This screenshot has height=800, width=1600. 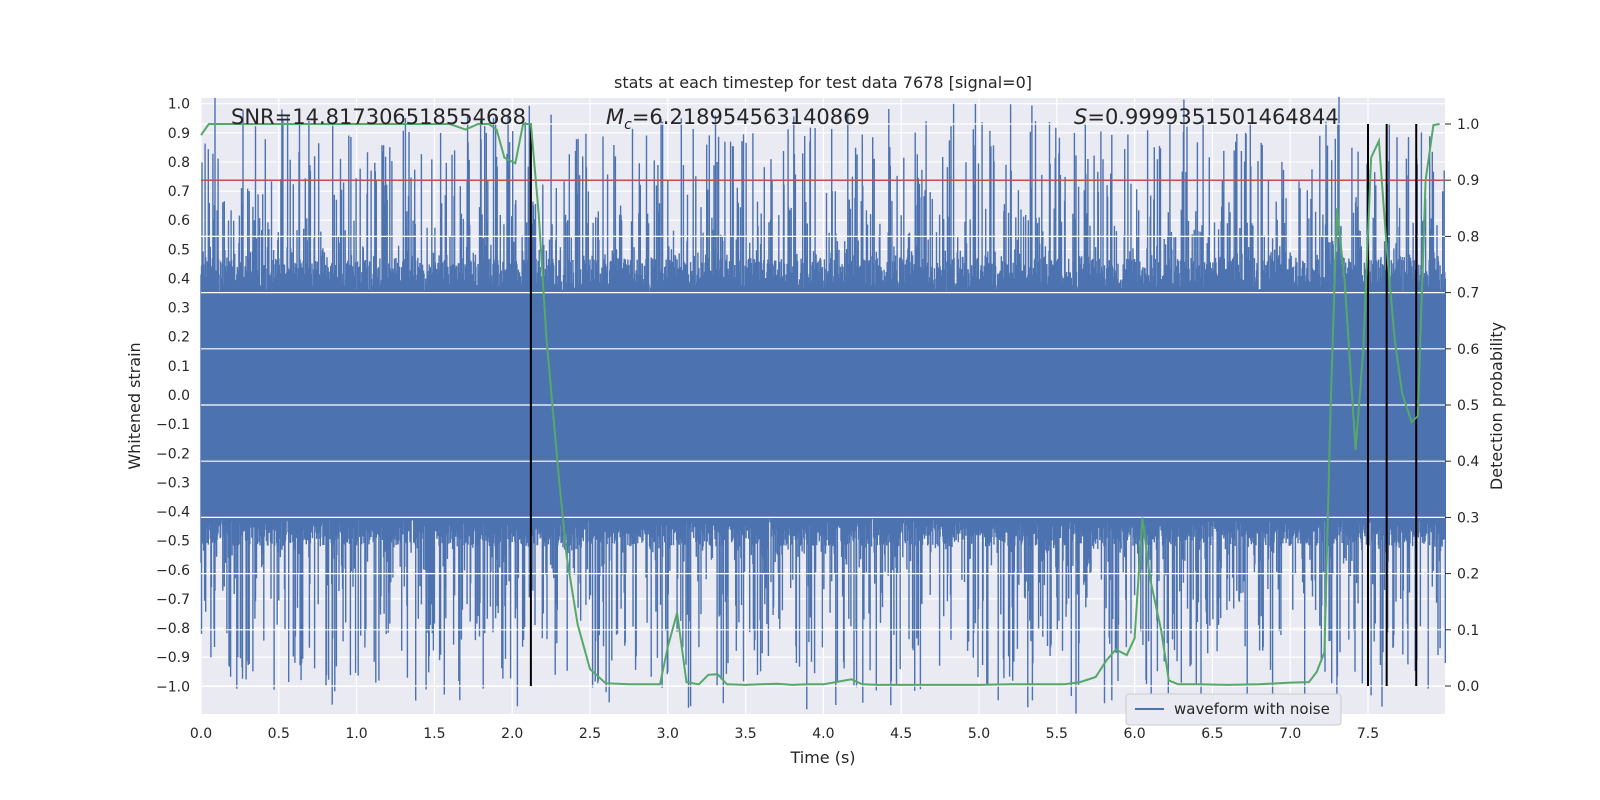 I want to click on legend-box, so click(x=1233, y=709).